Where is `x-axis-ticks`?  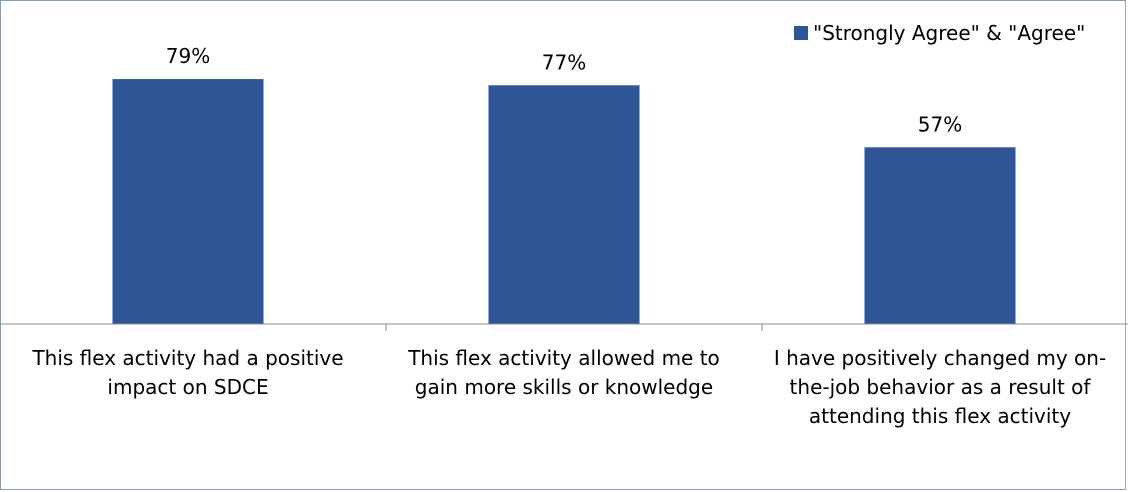 x-axis-ticks is located at coordinates (574, 327).